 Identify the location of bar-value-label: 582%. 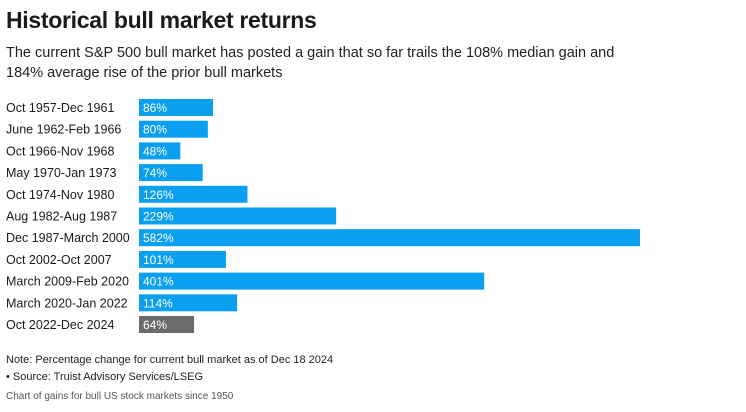
(158, 238).